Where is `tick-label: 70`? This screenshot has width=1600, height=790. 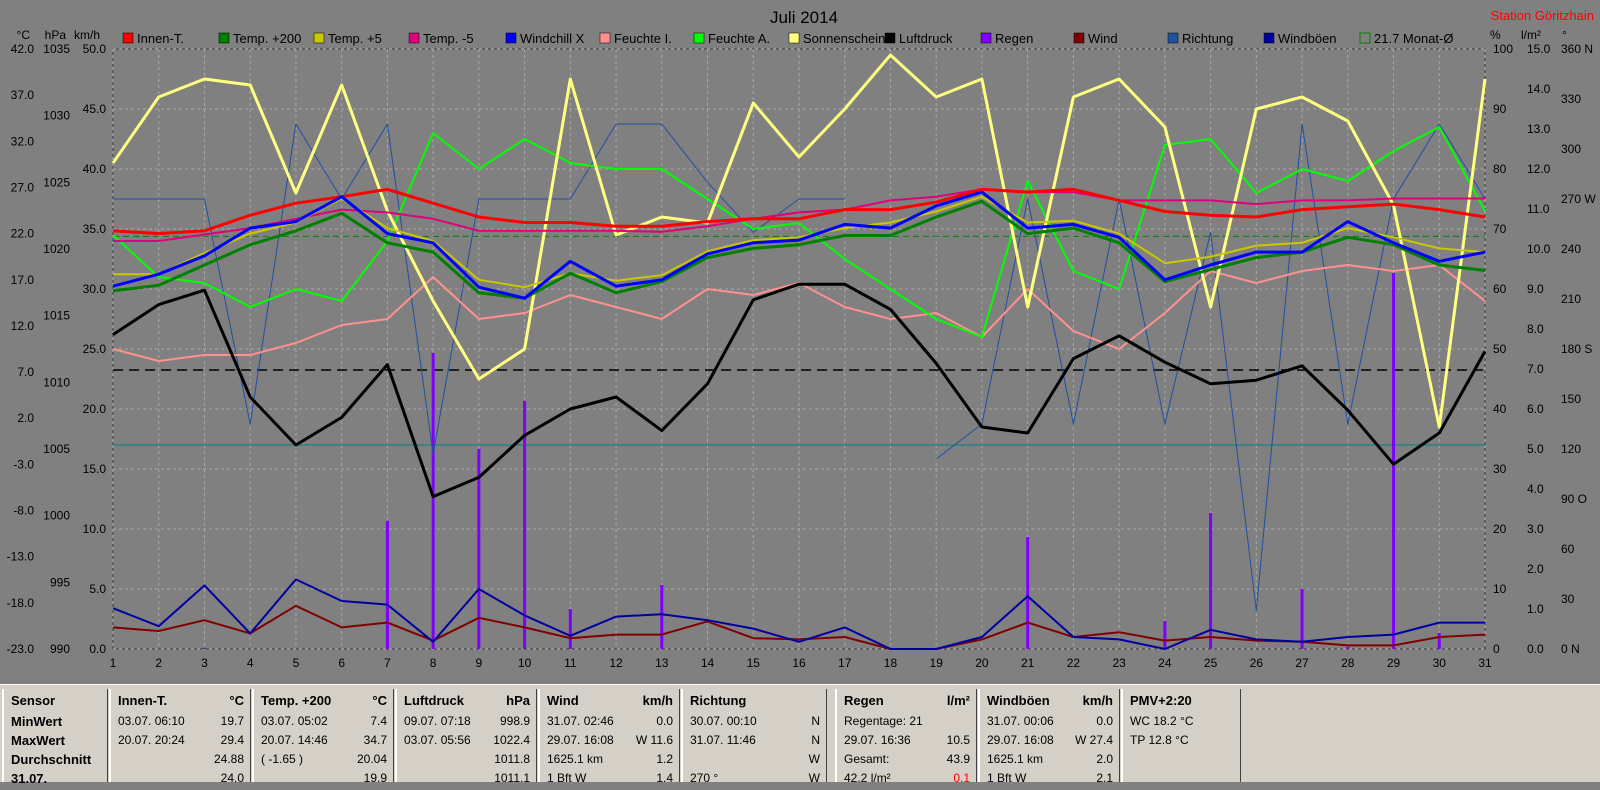
tick-label: 70 is located at coordinates (1500, 229).